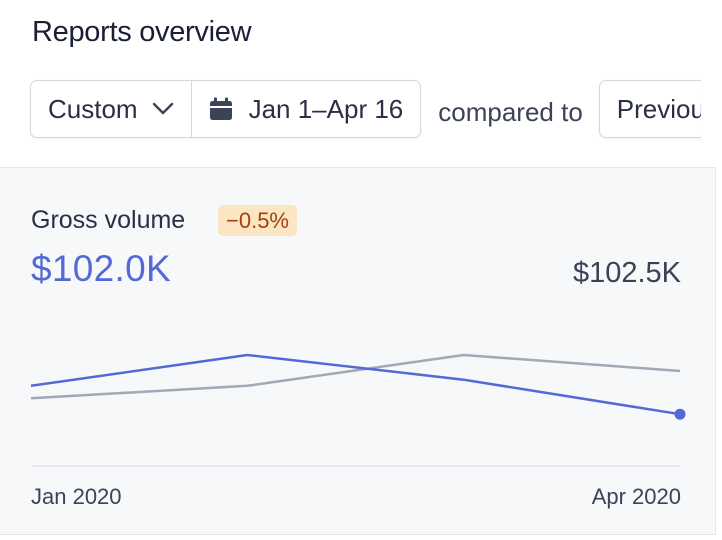 This screenshot has height=540, width=722. I want to click on comparison-select-label: Previous period, so click(658, 108).